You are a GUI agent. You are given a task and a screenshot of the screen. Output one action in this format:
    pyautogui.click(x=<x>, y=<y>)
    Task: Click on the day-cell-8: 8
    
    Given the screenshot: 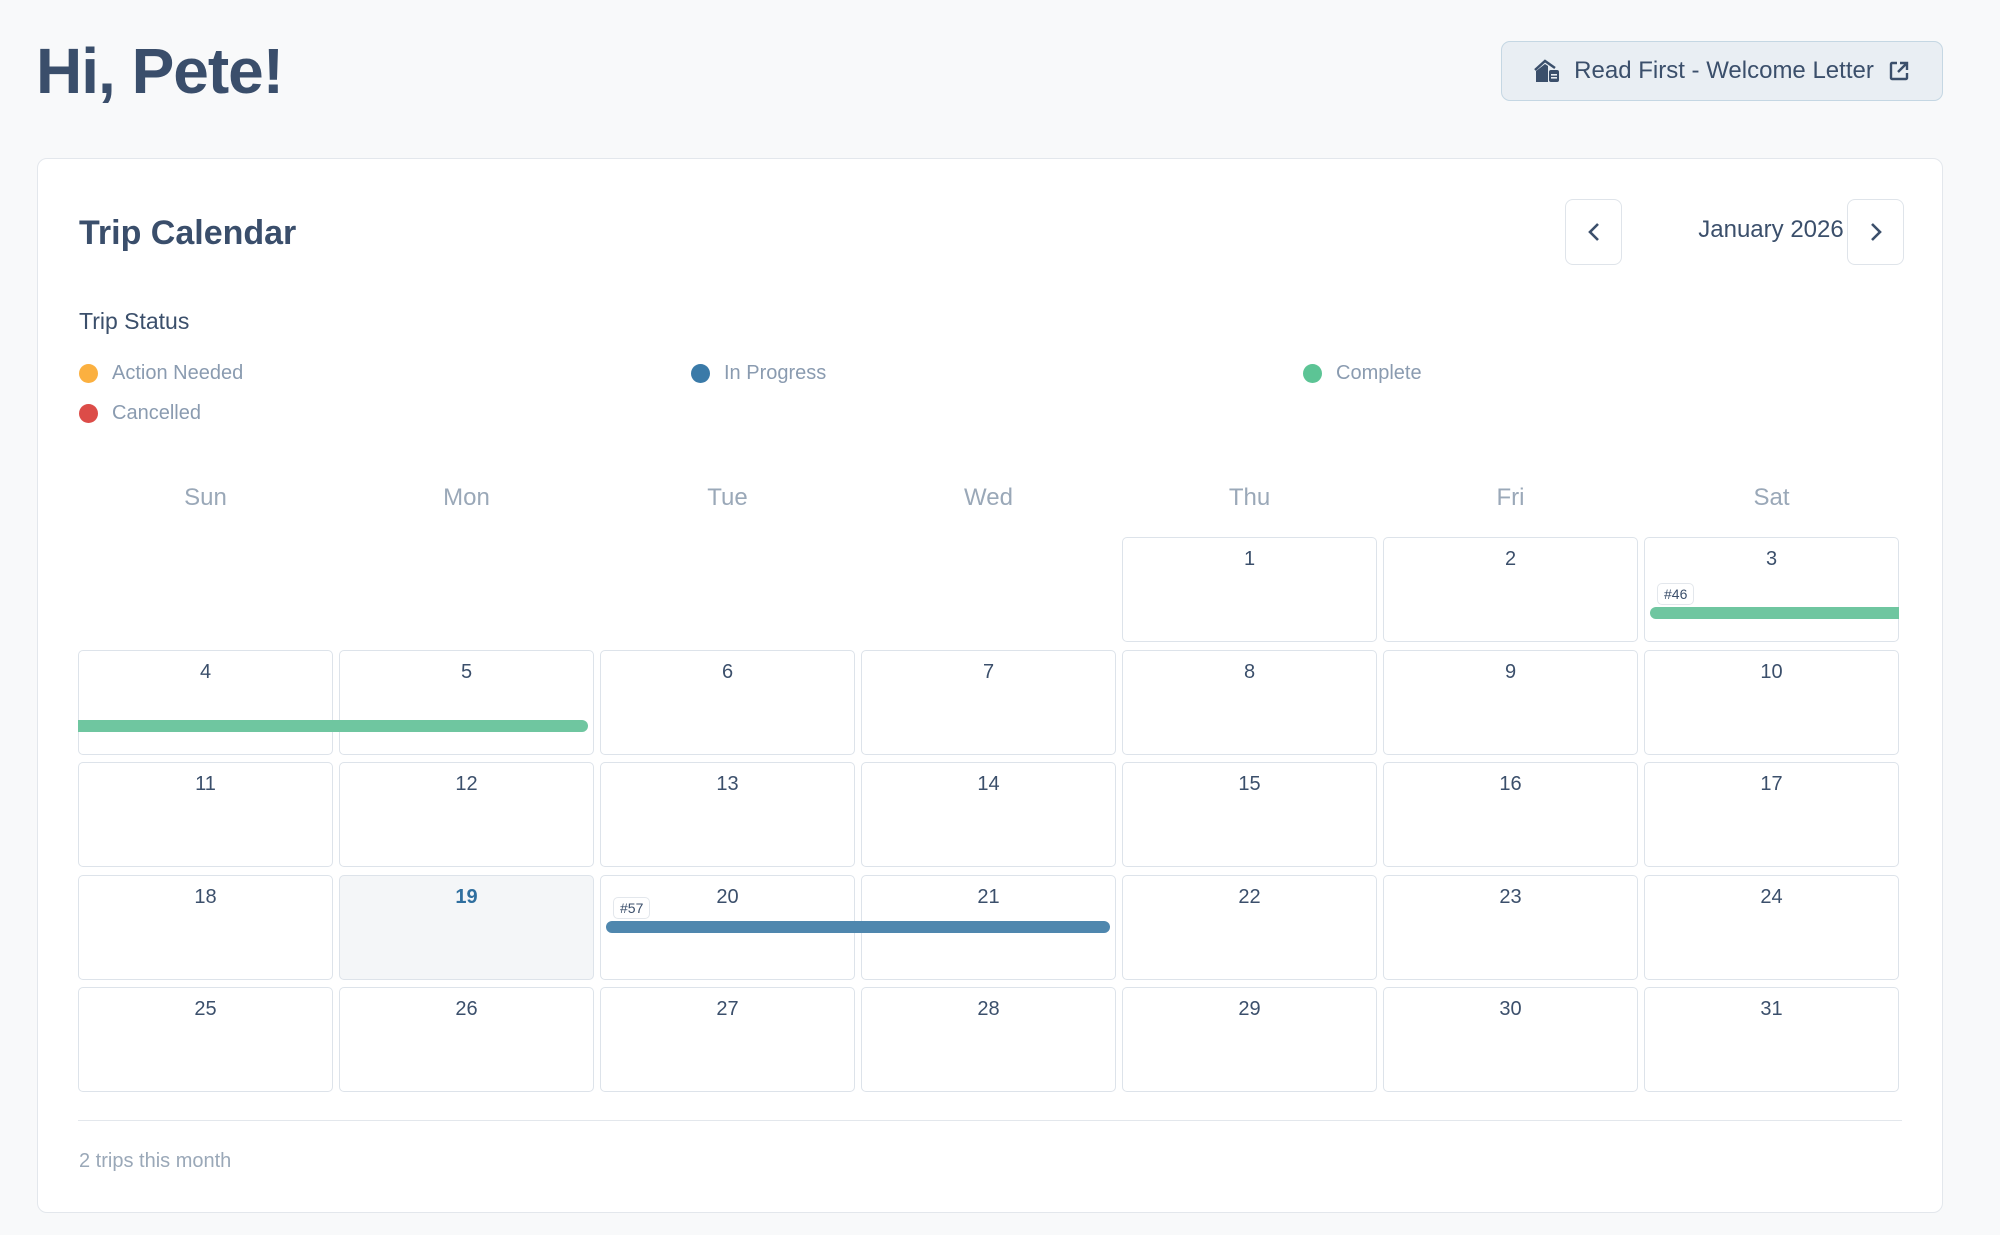 What is the action you would take?
    pyautogui.click(x=1249, y=702)
    